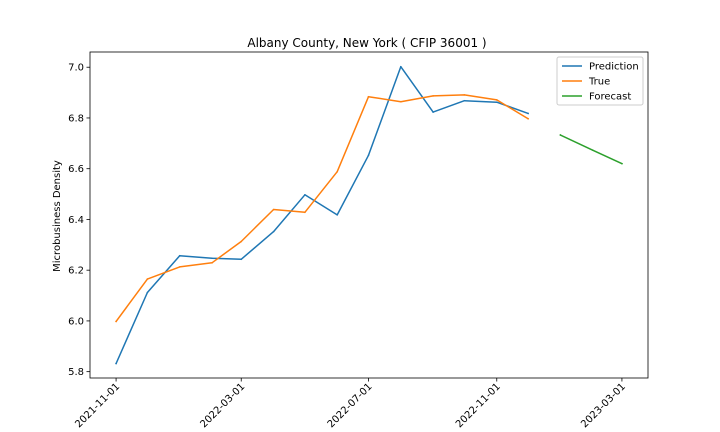 This screenshot has height=432, width=720. Describe the element at coordinates (76, 68) in the screenshot. I see `y-tick-label: 7.0` at that location.